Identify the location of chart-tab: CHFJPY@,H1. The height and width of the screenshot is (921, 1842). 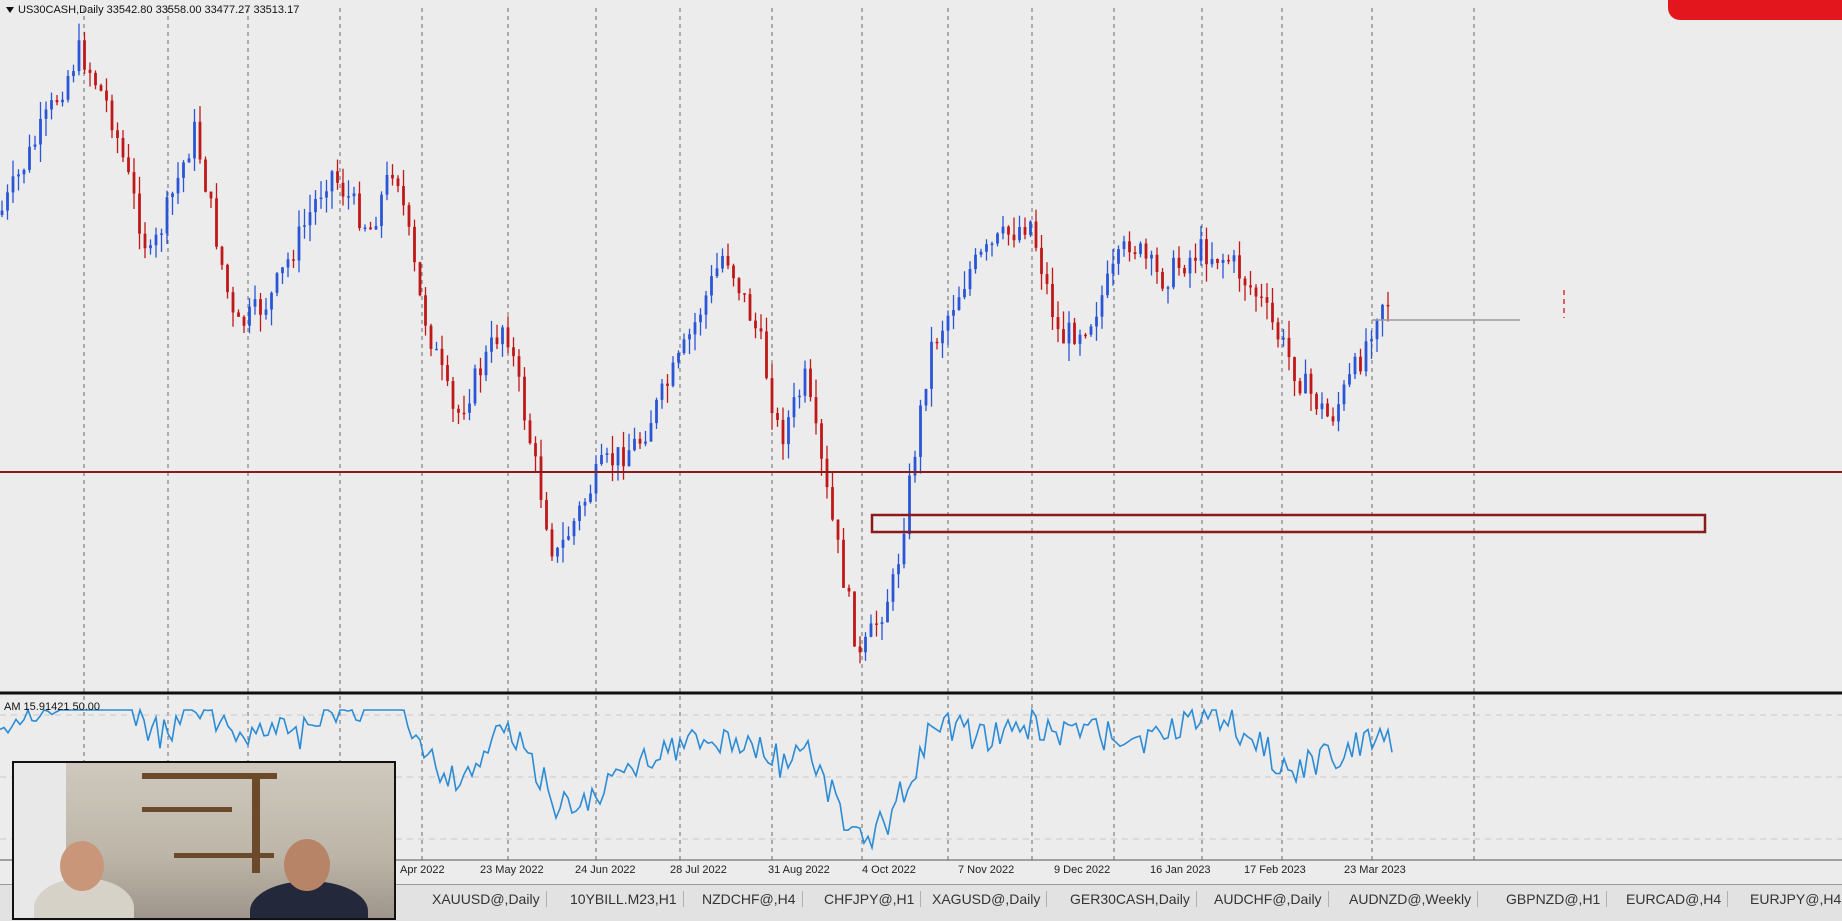
(870, 899).